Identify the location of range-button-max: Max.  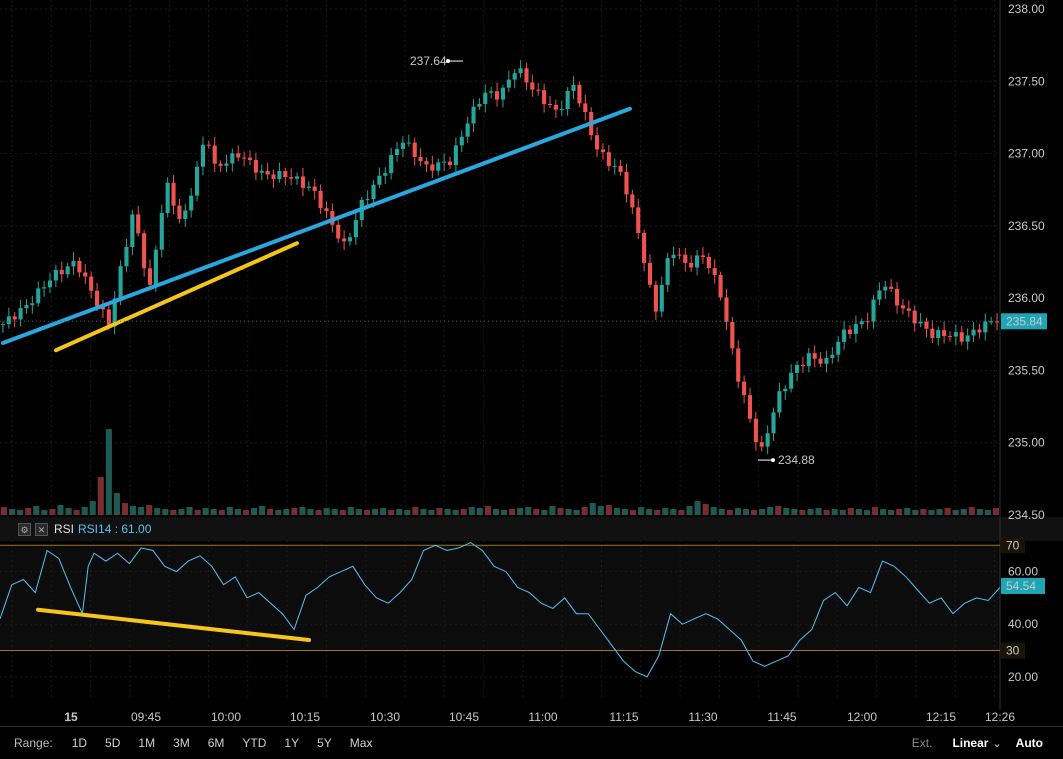
(361, 743).